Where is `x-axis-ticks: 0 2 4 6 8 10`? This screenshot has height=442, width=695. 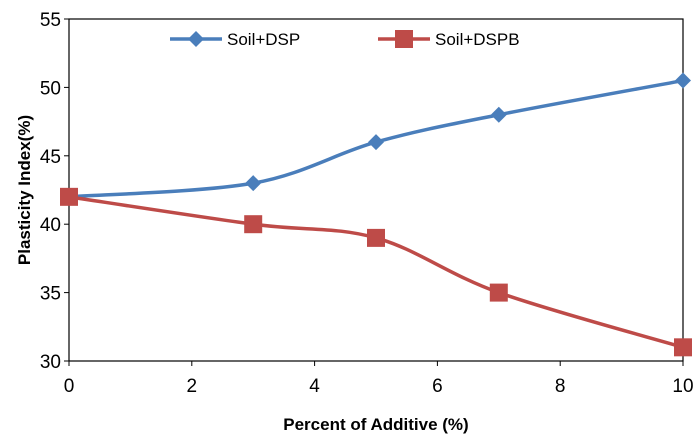 x-axis-ticks: 0 2 4 6 8 10 is located at coordinates (379, 379).